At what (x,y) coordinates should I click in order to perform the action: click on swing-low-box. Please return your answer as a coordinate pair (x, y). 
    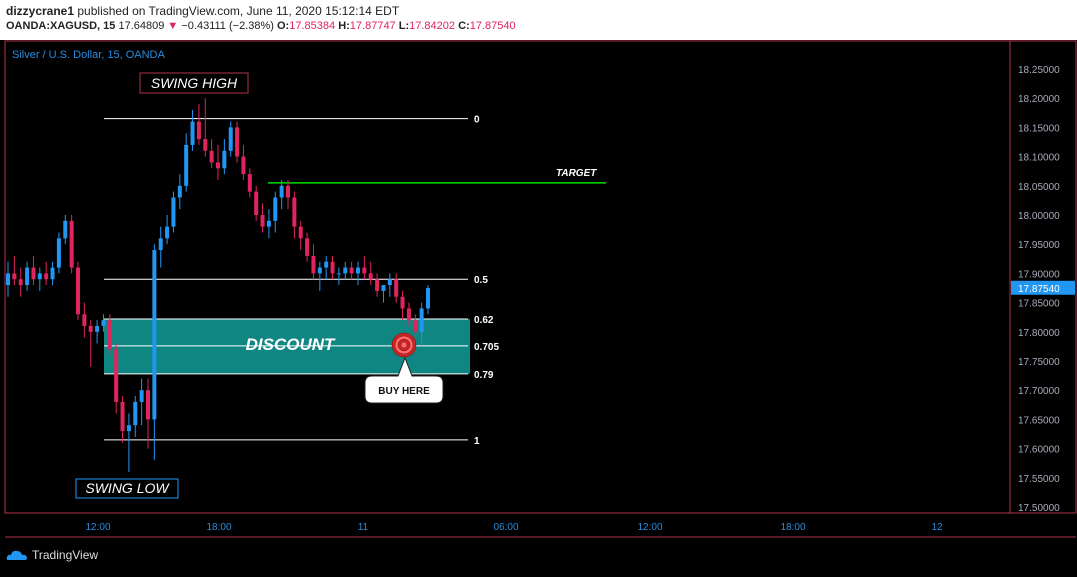
    Looking at the image, I should click on (127, 488).